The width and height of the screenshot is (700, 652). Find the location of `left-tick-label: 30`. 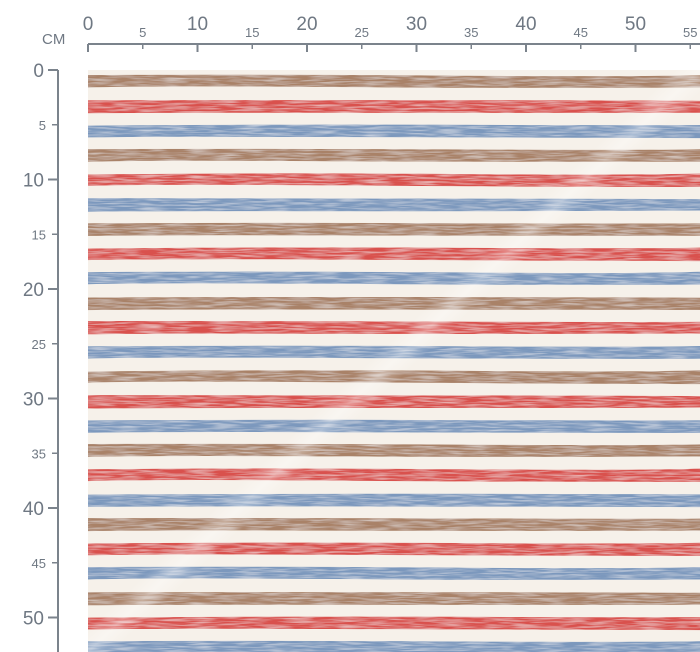

left-tick-label: 30 is located at coordinates (33, 400).